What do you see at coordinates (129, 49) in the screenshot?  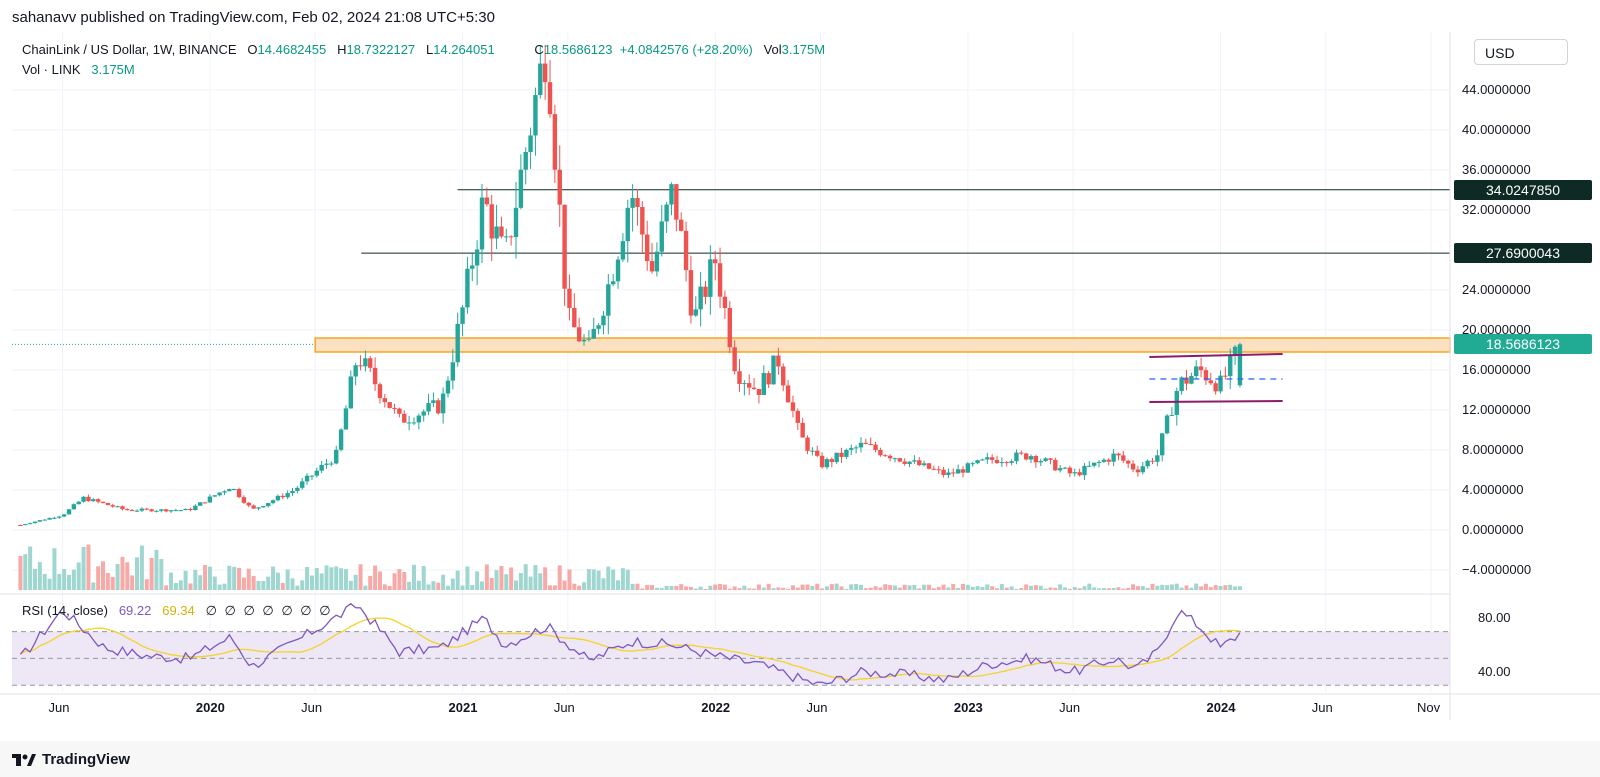 I see `symbol-label: ChainLink / US Dollar, 1W, BINANCE` at bounding box center [129, 49].